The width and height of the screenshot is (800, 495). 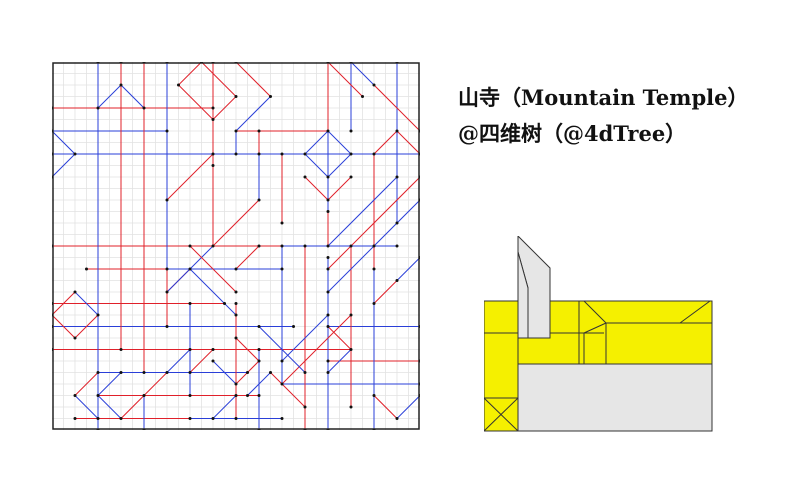 I want to click on title-block: 山寺（Mountain Temple） @四维树（@4dTree）, so click(x=603, y=116).